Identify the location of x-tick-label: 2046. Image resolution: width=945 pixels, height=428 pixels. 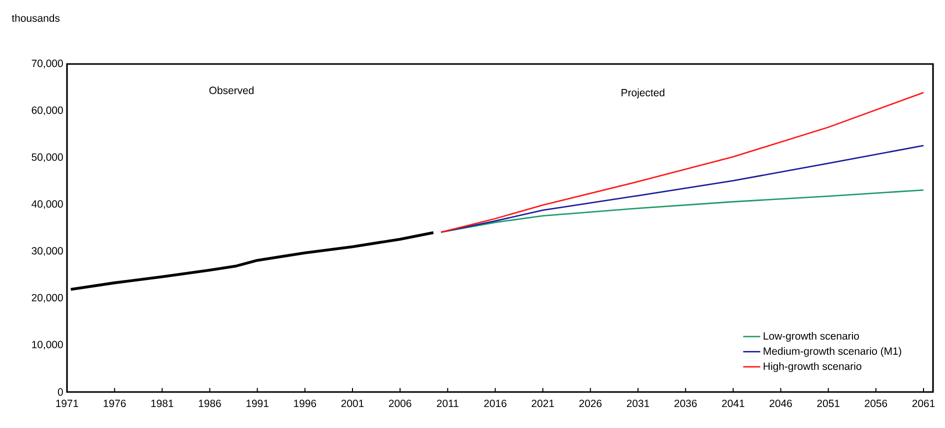
(781, 404).